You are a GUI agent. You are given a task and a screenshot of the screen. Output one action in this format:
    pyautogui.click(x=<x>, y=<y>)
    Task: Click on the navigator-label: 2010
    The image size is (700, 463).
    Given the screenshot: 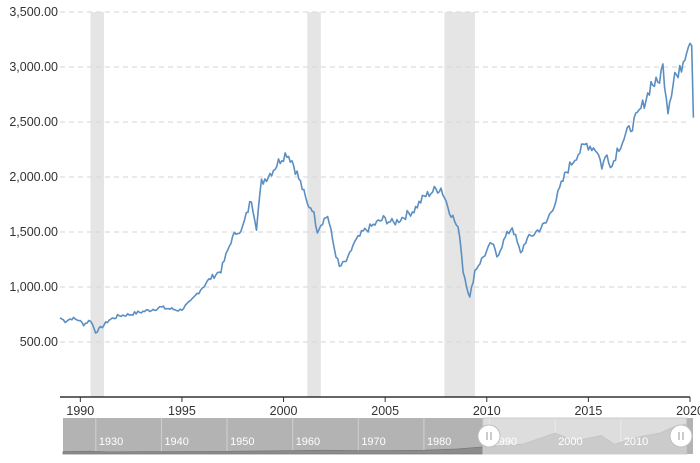 What is the action you would take?
    pyautogui.click(x=636, y=442)
    